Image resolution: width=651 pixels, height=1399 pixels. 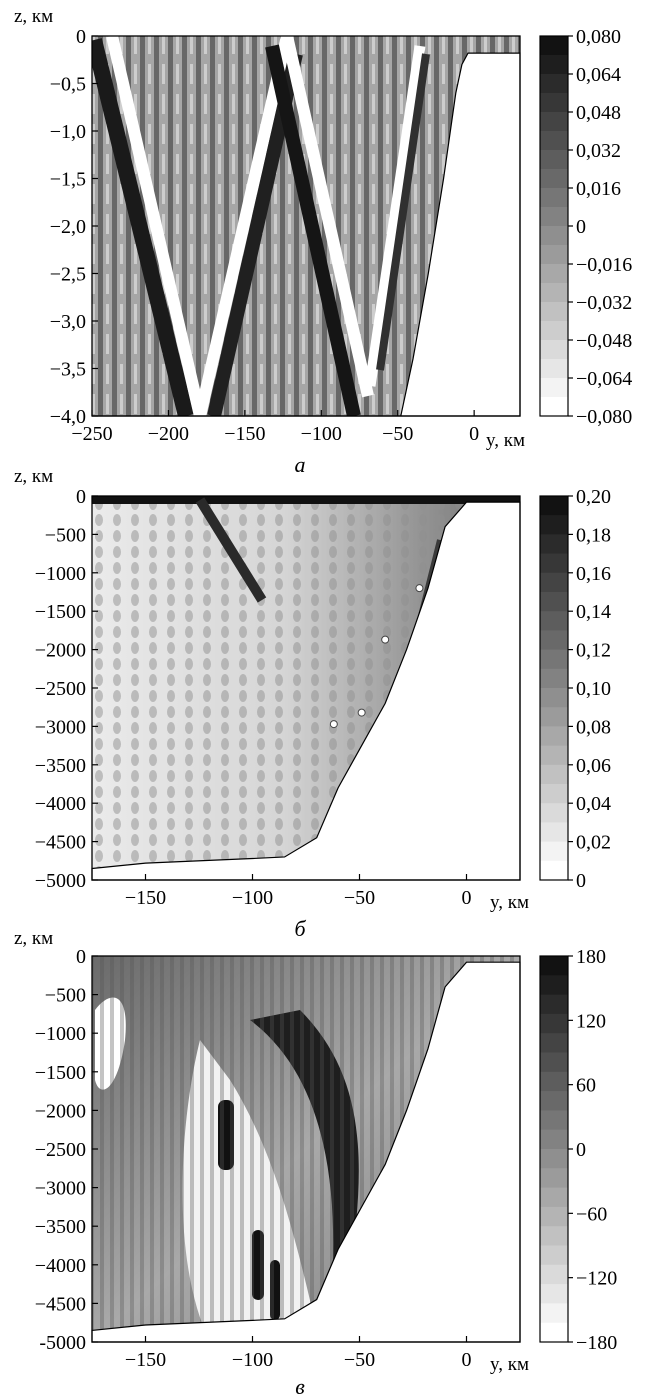 I want to click on y-tick-label: -5000, so click(x=62, y=1343).